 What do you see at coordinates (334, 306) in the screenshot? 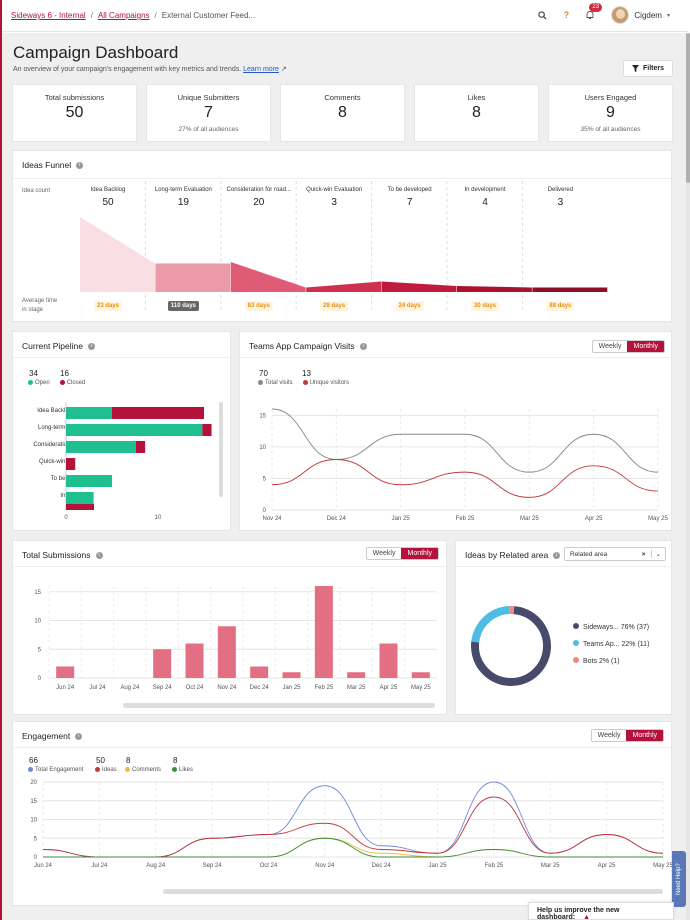
I see `days-badge: 28 days` at bounding box center [334, 306].